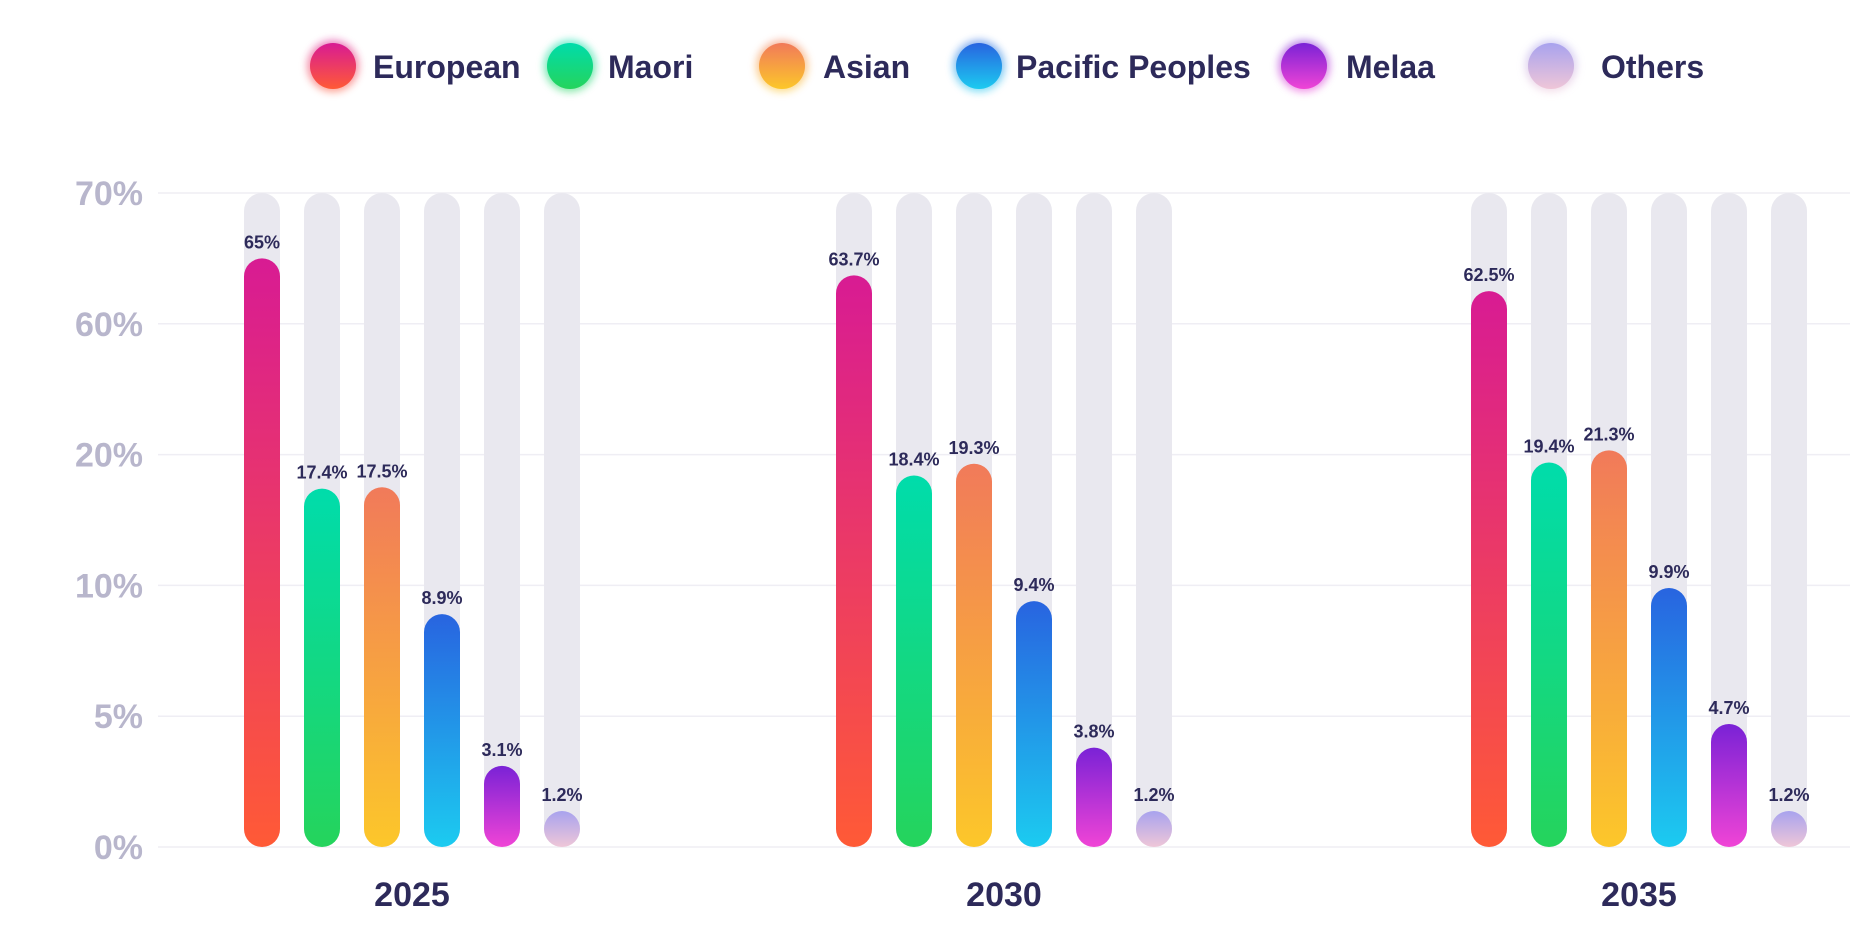 This screenshot has height=936, width=1875. Describe the element at coordinates (1729, 520) in the screenshot. I see `bar-track-melaa-2035` at that location.